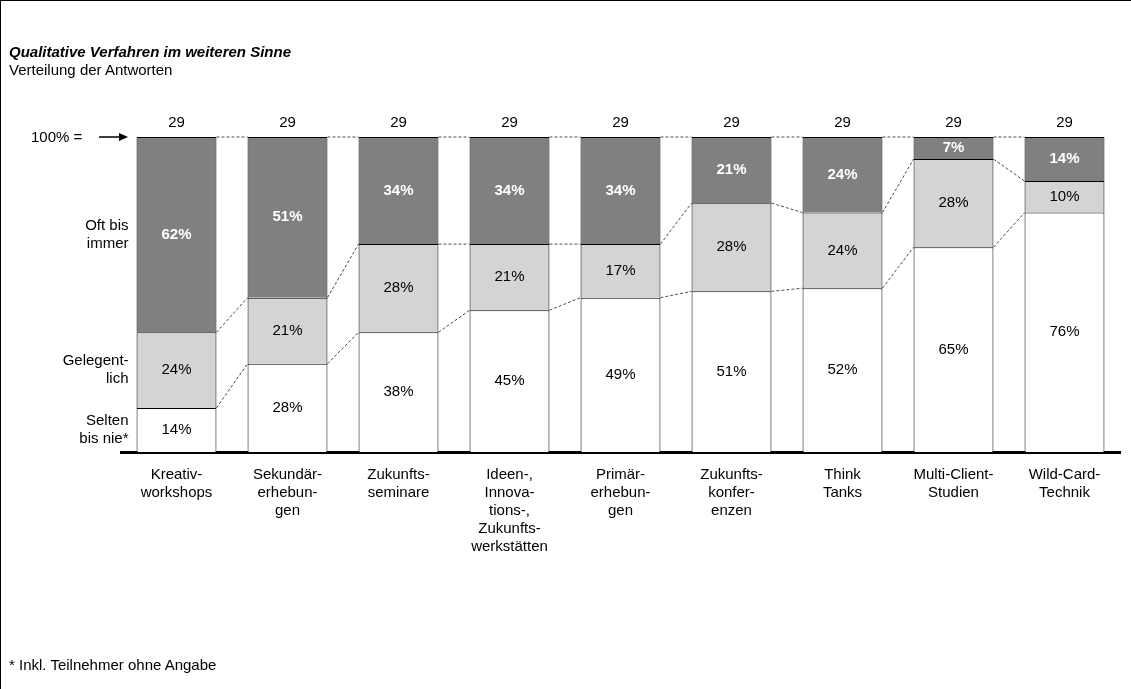 The image size is (1131, 689). I want to click on chart-title: Qualitative Verfahren im weiteren Sinne, so click(150, 51).